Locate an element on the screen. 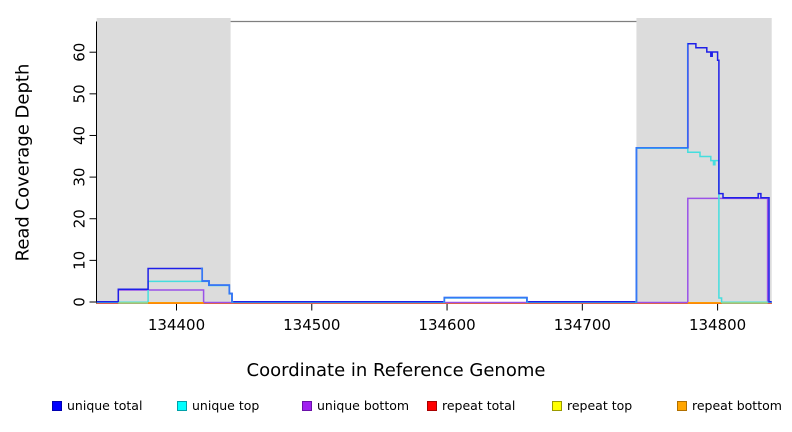 Image resolution: width=792 pixels, height=432 pixels. legend-item-unique-bottom: unique bottom is located at coordinates (355, 406).